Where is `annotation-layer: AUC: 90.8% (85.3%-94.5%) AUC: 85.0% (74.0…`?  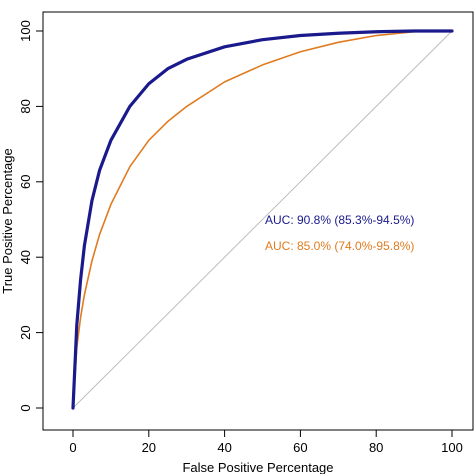 annotation-layer: AUC: 90.8% (85.3%-94.5%) AUC: 85.0% (74.0… is located at coordinates (339, 233).